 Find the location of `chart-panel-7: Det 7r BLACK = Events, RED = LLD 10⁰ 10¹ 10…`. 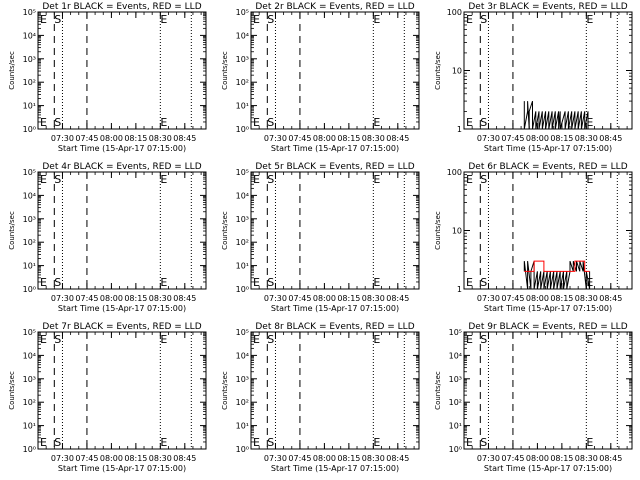

chart-panel-7: Det 7r BLACK = Events, RED = LLD 10⁰ 10¹ 10… is located at coordinates (107, 397).